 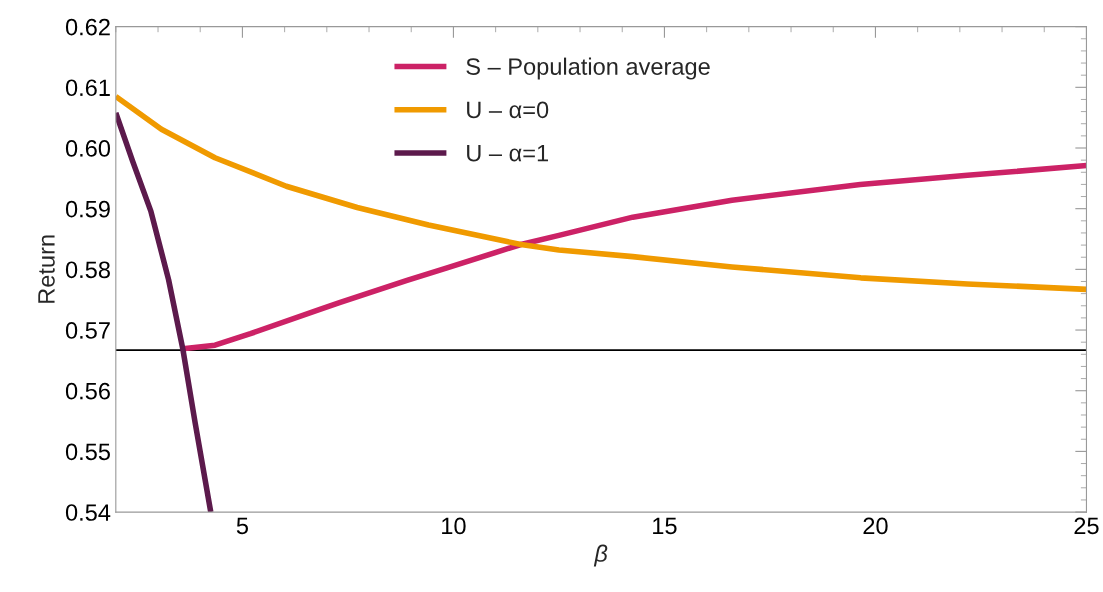 What do you see at coordinates (87, 270) in the screenshot?
I see `y-tick-label: 0.58` at bounding box center [87, 270].